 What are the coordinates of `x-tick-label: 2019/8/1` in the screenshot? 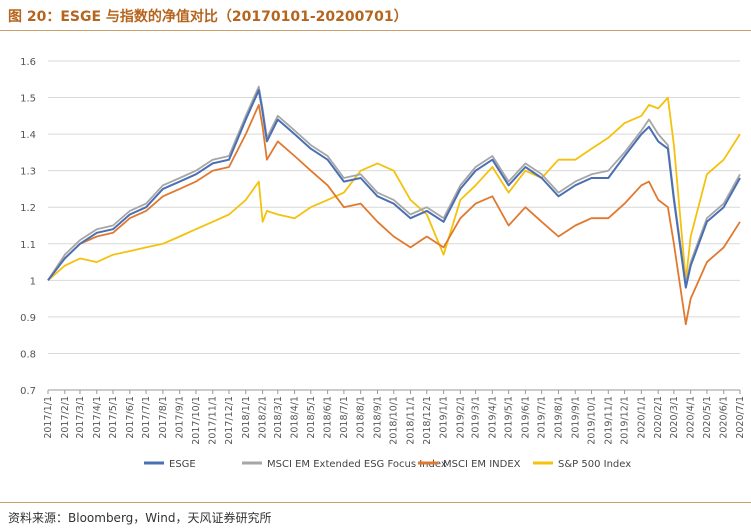 It's located at (558, 417).